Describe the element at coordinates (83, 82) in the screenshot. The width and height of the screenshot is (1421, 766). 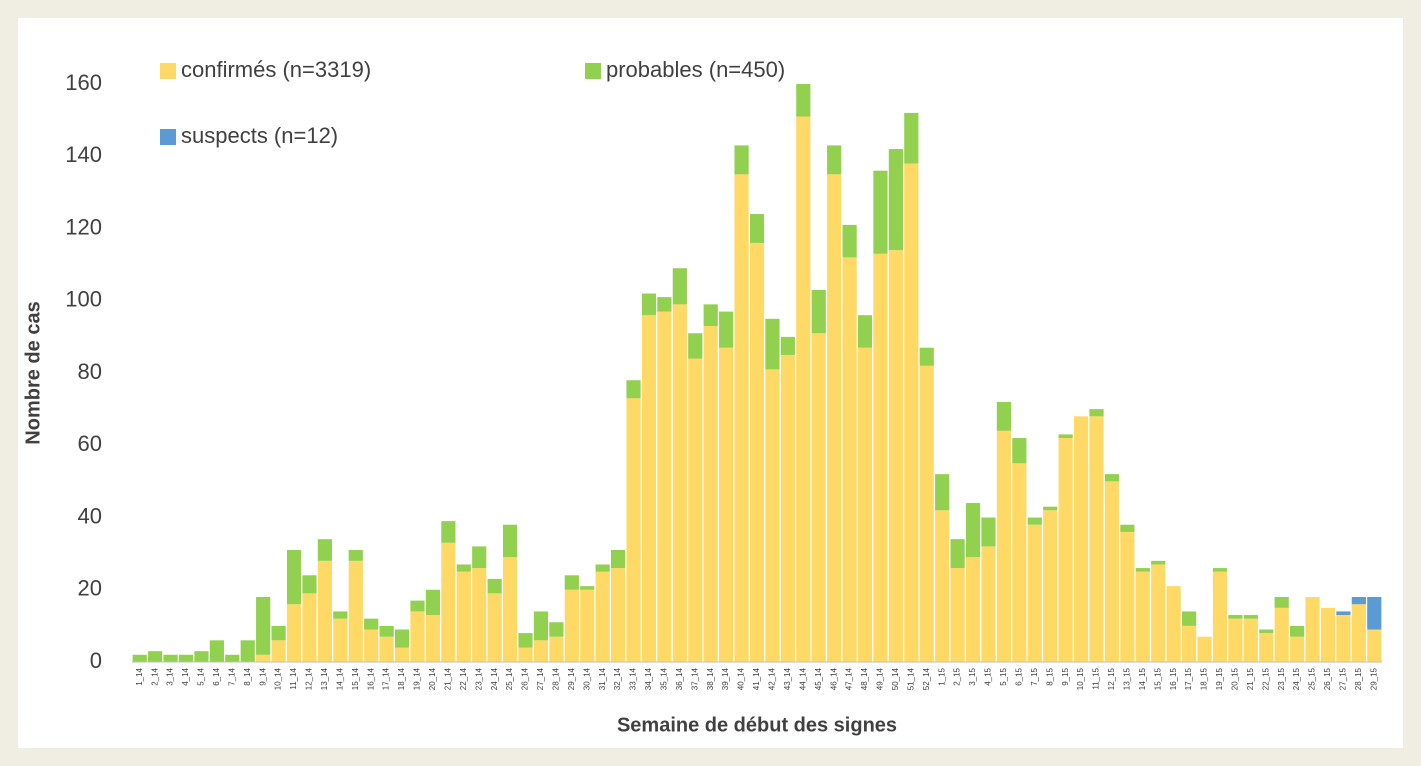
I see `y-tick-label: 160` at that location.